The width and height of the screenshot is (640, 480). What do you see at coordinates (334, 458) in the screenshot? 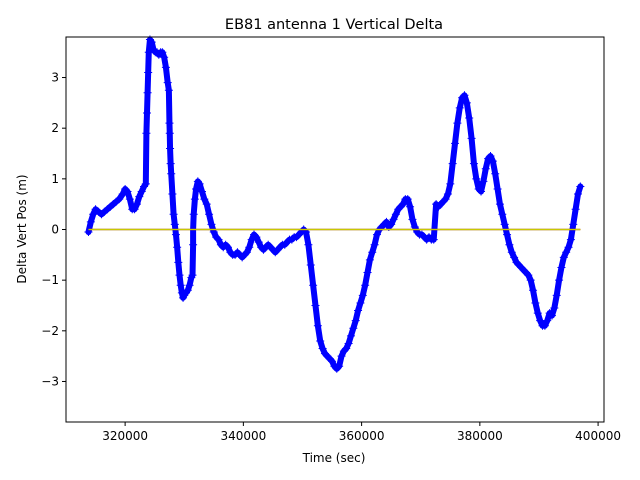
I see `x-axis-title: Time (sec)` at bounding box center [334, 458].